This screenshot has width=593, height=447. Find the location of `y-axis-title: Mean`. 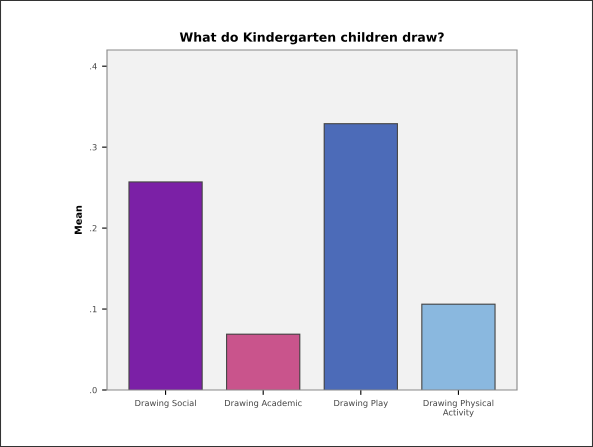

y-axis-title: Mean is located at coordinates (78, 220).